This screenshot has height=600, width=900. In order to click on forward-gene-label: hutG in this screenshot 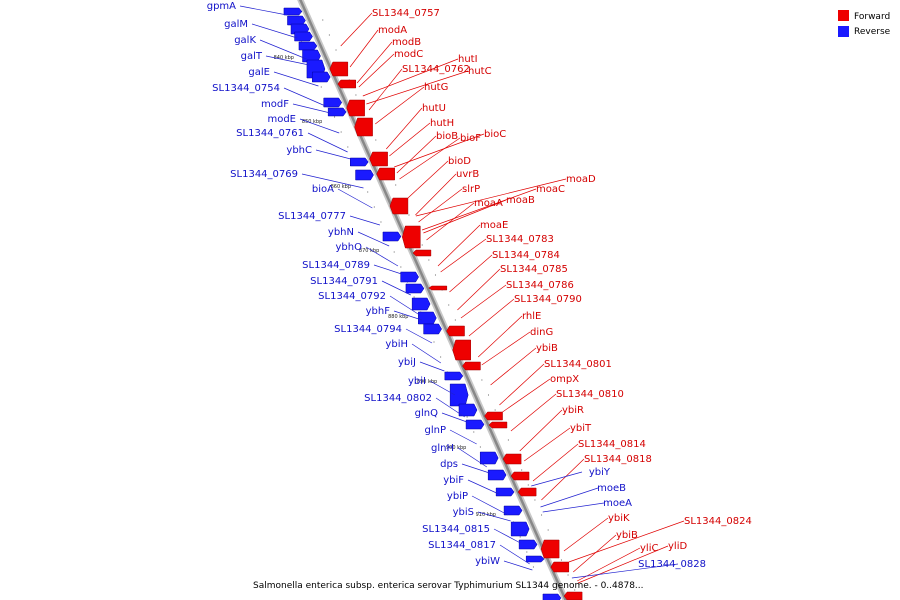, I will do `click(436, 87)`.